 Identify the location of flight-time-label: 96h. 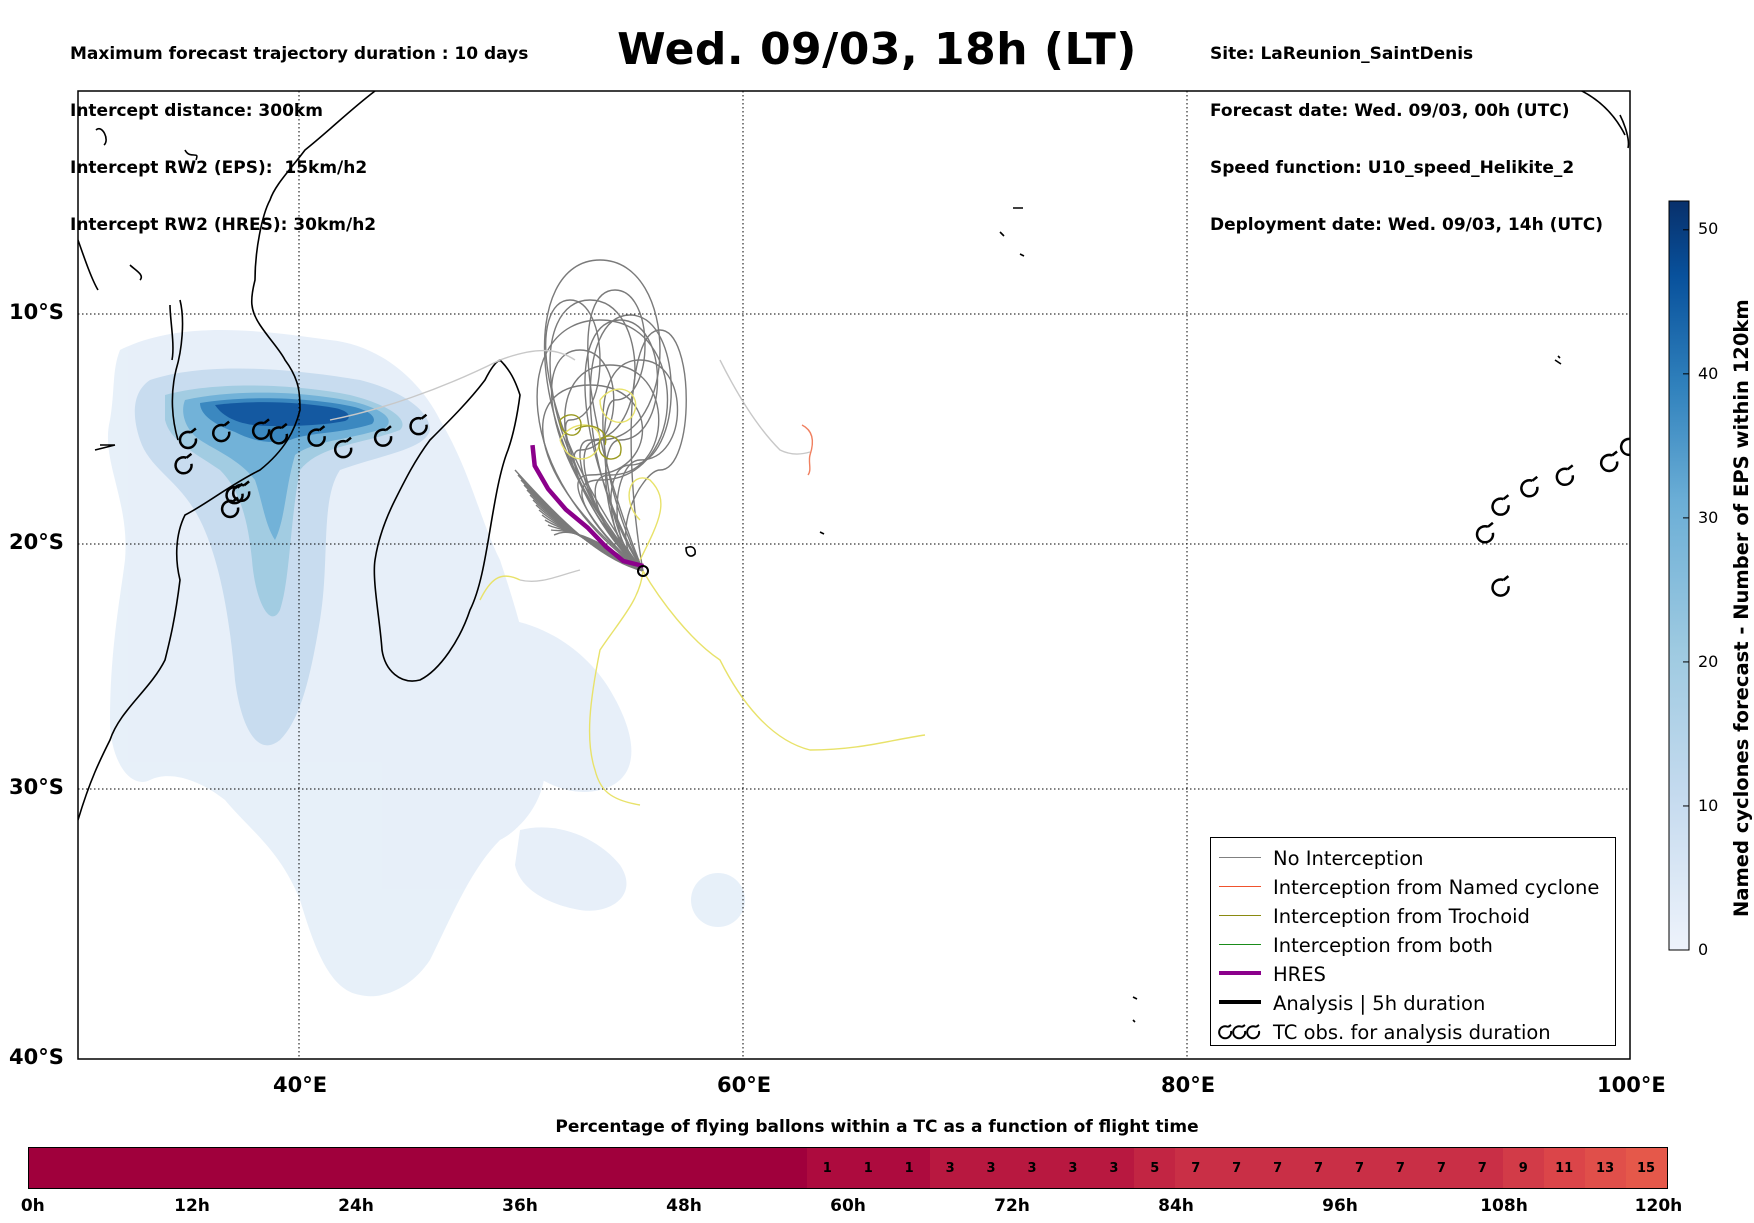
(1340, 1206).